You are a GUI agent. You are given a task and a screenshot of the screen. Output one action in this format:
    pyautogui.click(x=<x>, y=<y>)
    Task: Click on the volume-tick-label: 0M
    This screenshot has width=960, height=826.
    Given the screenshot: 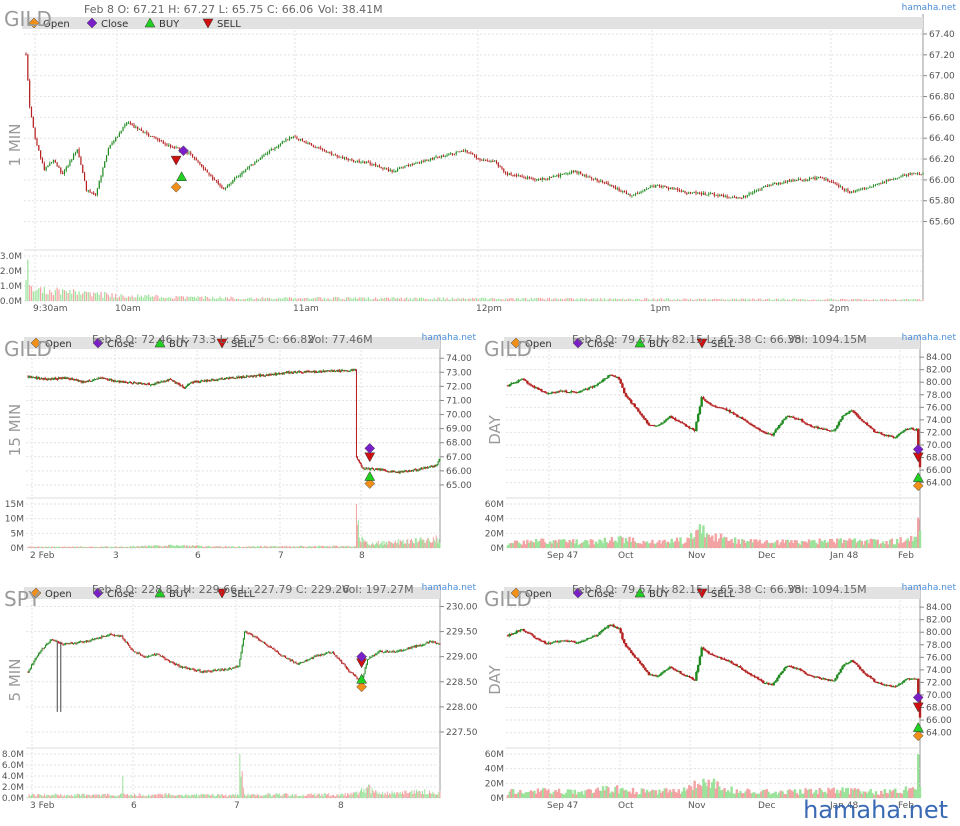 What is the action you would take?
    pyautogui.click(x=18, y=549)
    